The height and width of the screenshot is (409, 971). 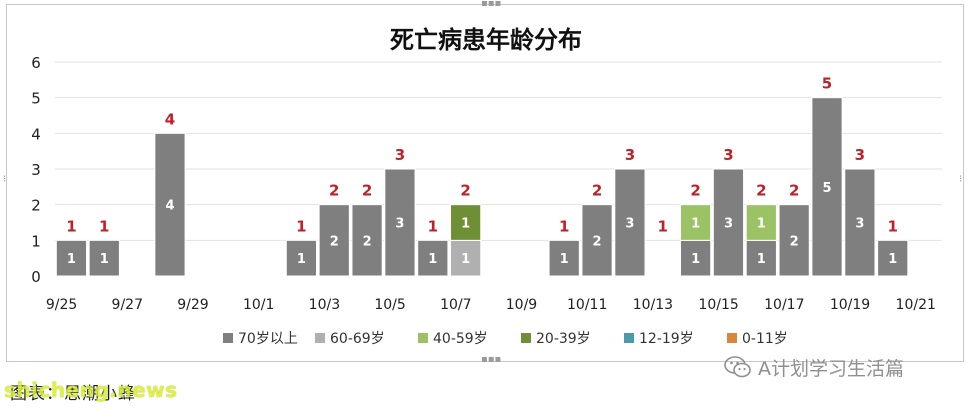 I want to click on x-tick-label: 10/1, so click(x=258, y=305).